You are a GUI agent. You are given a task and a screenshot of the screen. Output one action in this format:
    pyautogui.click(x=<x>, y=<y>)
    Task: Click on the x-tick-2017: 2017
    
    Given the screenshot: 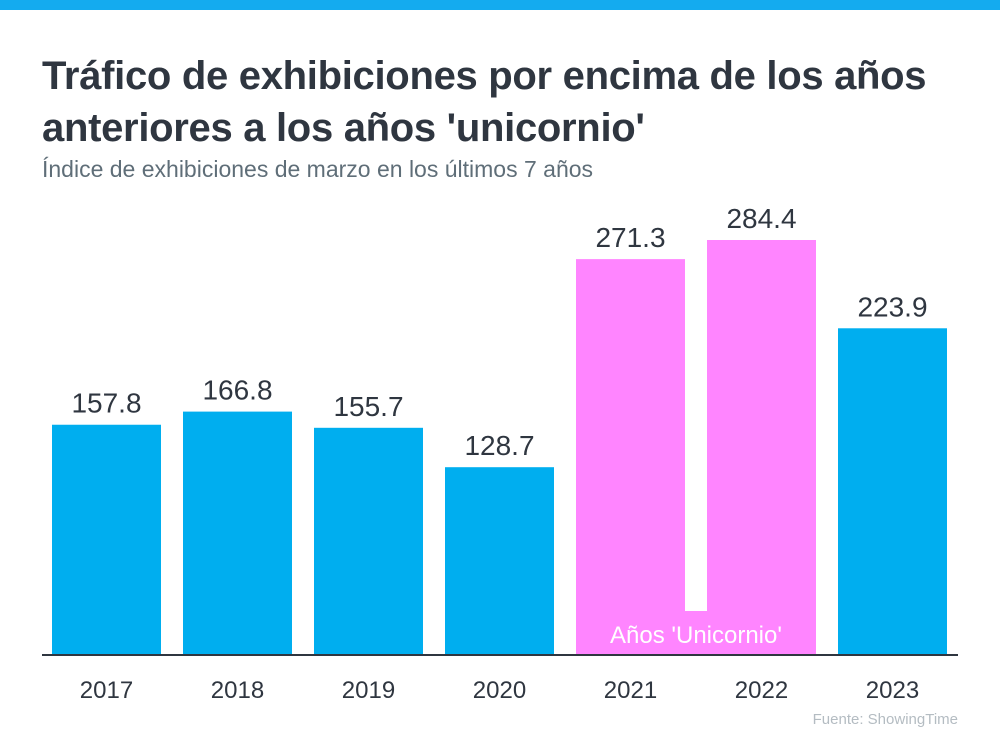 What is the action you would take?
    pyautogui.click(x=106, y=690)
    